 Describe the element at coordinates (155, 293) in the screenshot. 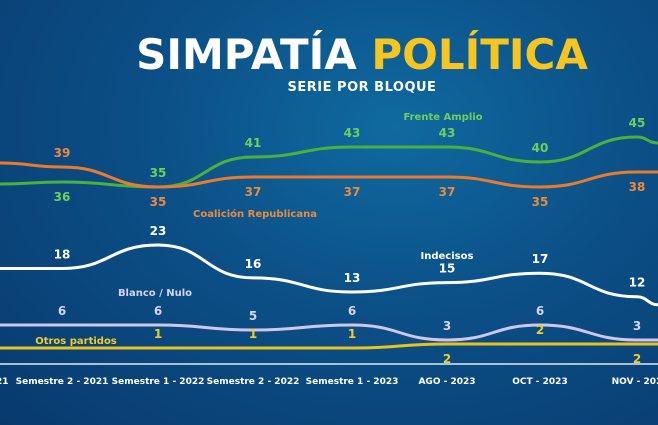

I see `series-name-label: Blanco / Nulo` at that location.